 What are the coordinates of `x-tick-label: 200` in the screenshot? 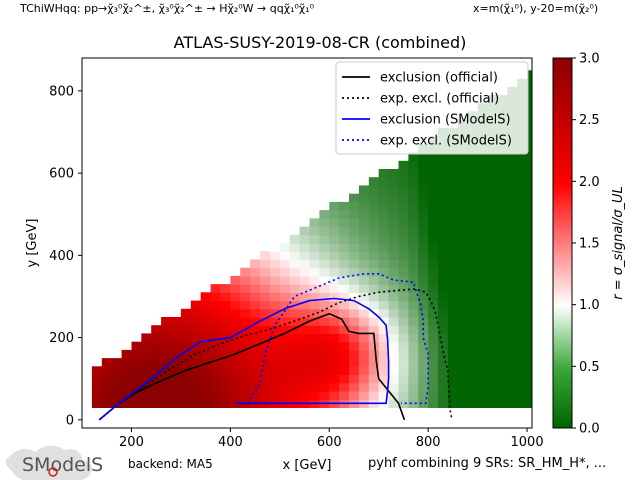 It's located at (131, 442).